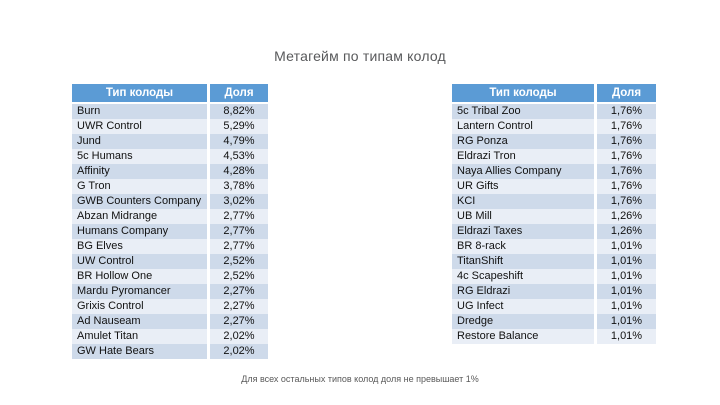 This screenshot has height=405, width=720. What do you see at coordinates (139, 231) in the screenshot?
I see `deck-name-cell: Humans Company` at bounding box center [139, 231].